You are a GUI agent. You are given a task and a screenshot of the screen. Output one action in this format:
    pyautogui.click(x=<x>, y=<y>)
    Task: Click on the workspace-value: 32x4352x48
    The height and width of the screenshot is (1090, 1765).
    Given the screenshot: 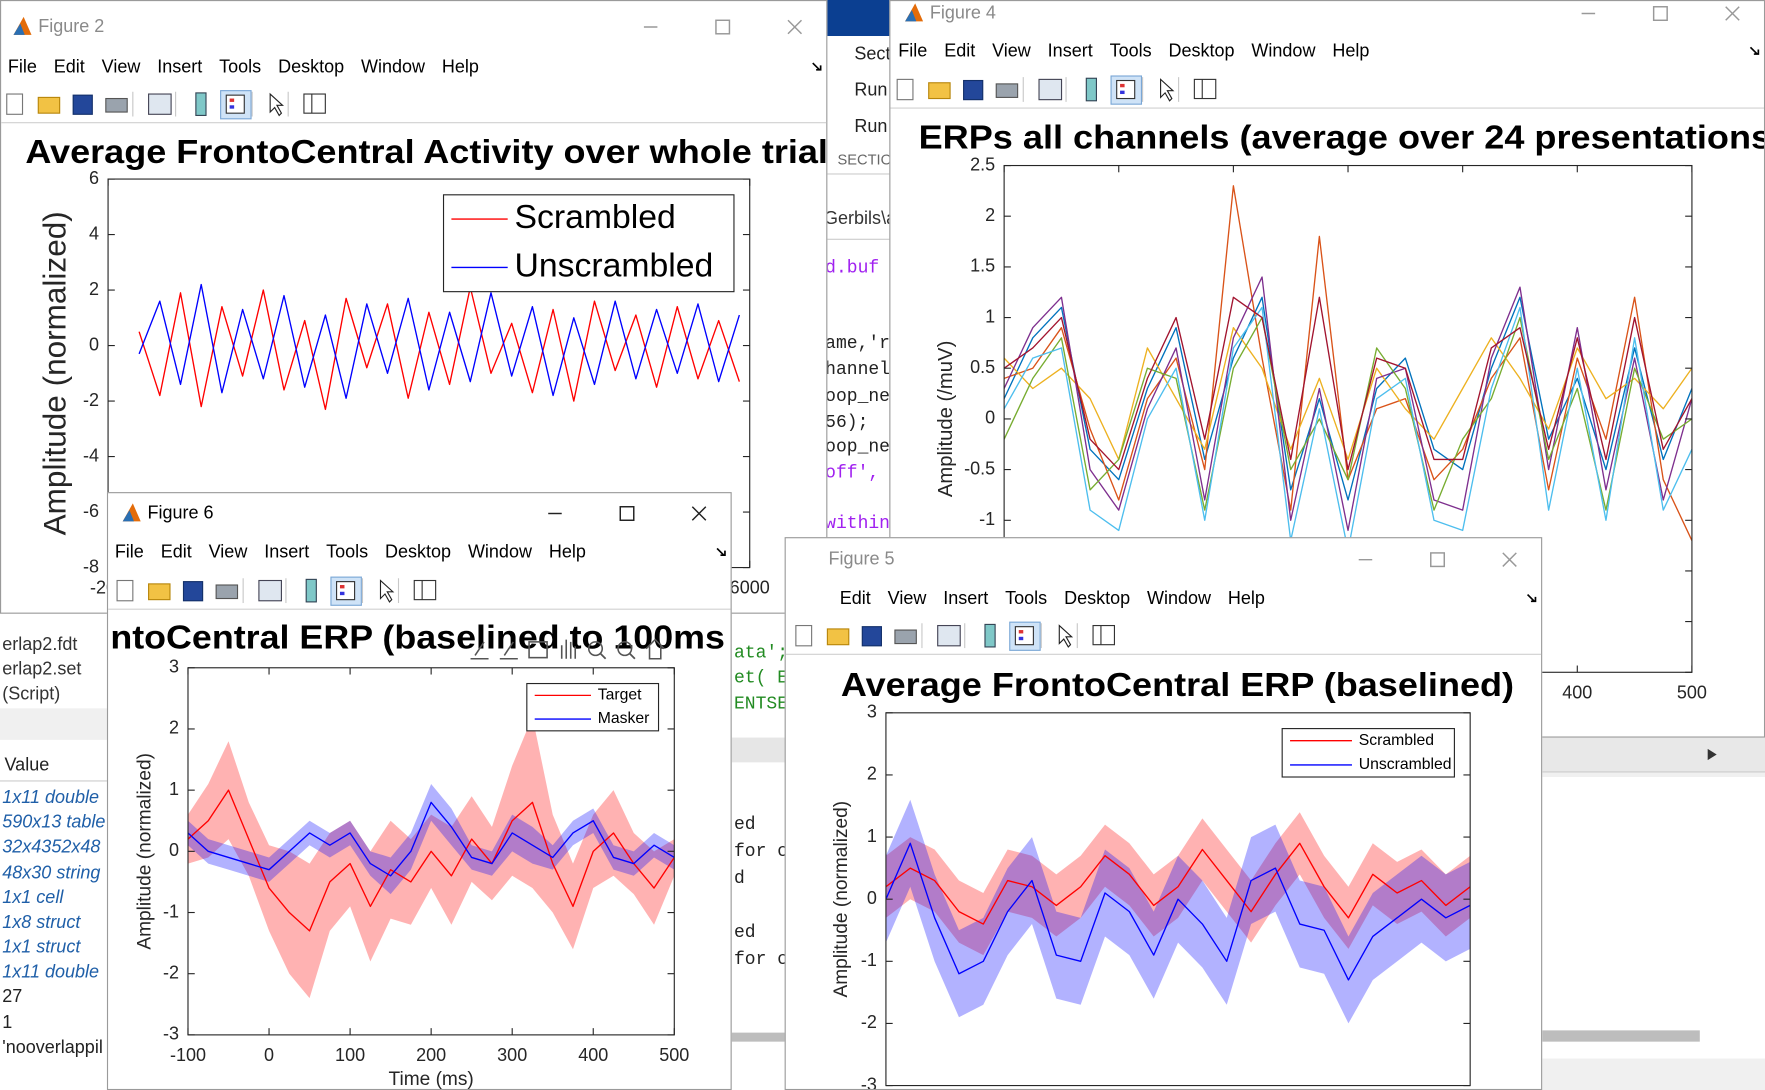 What is the action you would take?
    pyautogui.click(x=51, y=847)
    